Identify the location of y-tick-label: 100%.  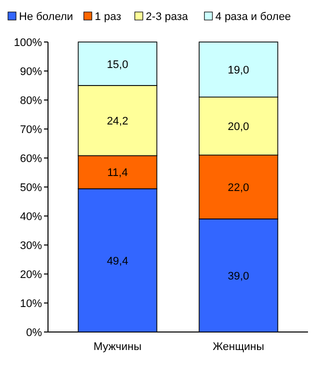
(28, 43).